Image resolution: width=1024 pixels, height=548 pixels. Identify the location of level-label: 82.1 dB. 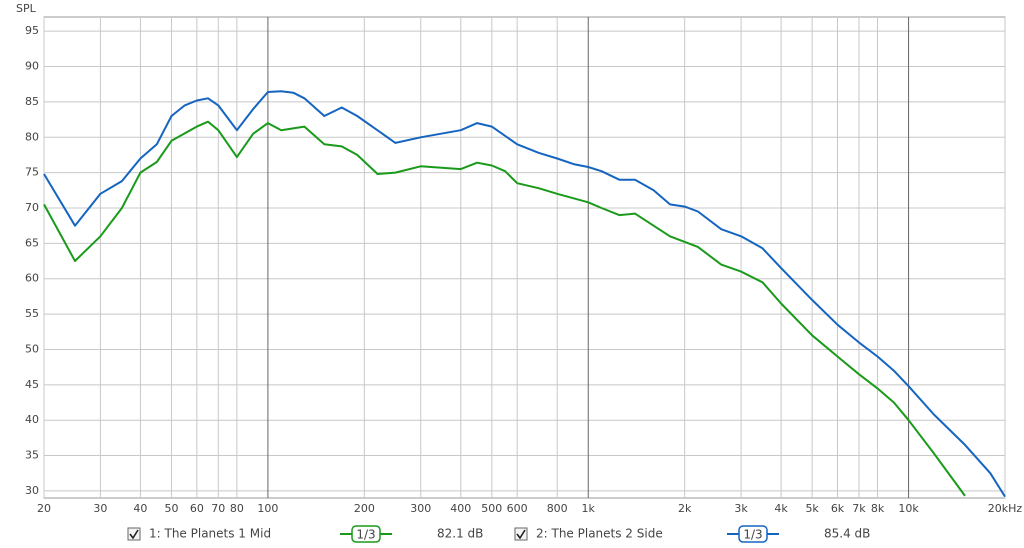
(460, 534).